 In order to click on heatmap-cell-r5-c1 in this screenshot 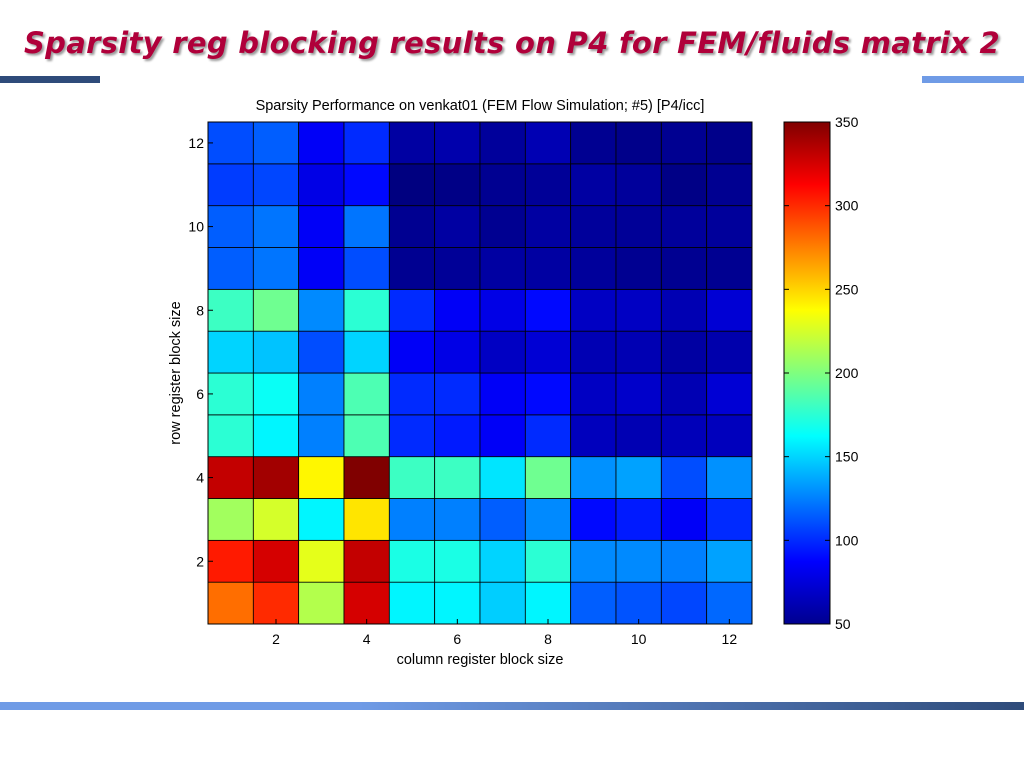, I will do `click(230, 436)`.